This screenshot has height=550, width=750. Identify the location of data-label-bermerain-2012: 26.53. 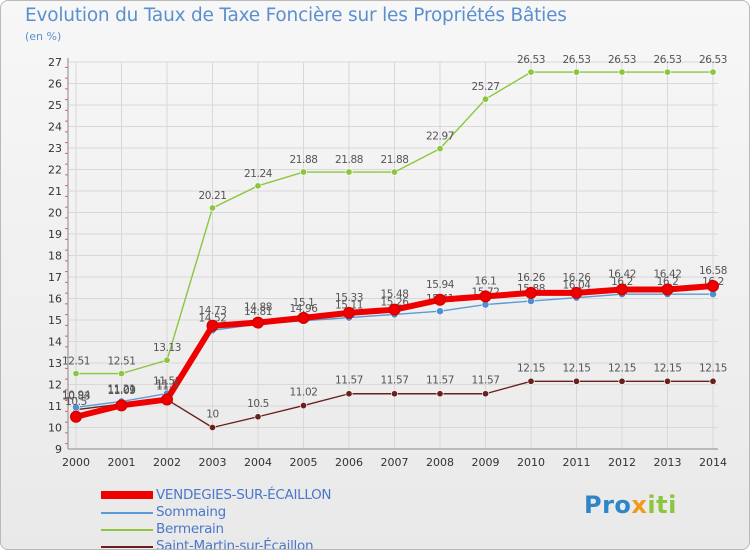
(622, 60).